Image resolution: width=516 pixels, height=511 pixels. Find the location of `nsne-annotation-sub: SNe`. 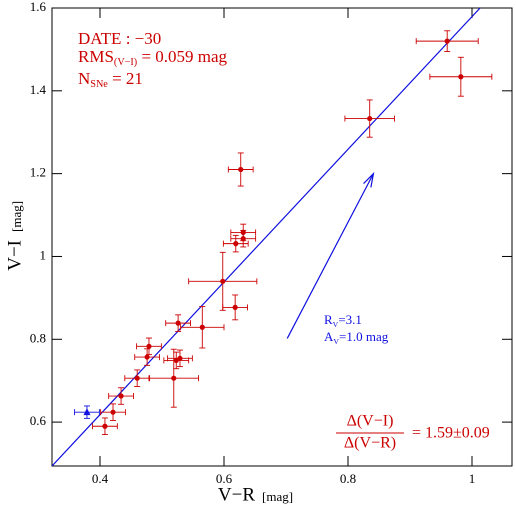

nsne-annotation-sub: SNe is located at coordinates (99, 84).